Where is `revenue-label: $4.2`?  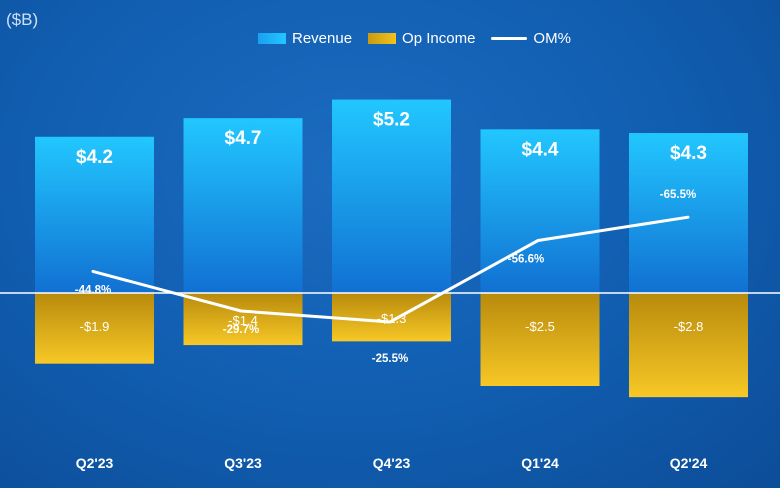 revenue-label: $4.2 is located at coordinates (94, 157).